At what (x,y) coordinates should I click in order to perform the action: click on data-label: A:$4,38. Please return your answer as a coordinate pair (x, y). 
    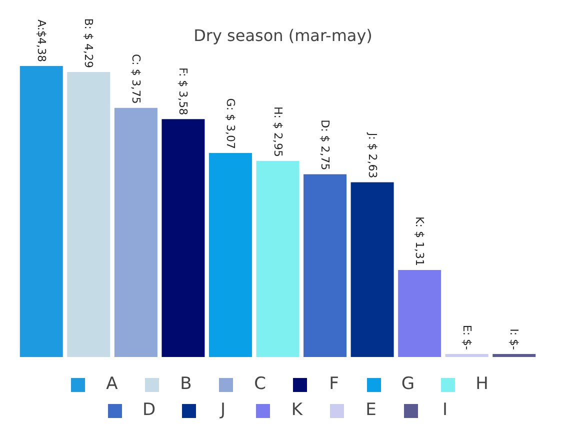
    Looking at the image, I should click on (41, 40).